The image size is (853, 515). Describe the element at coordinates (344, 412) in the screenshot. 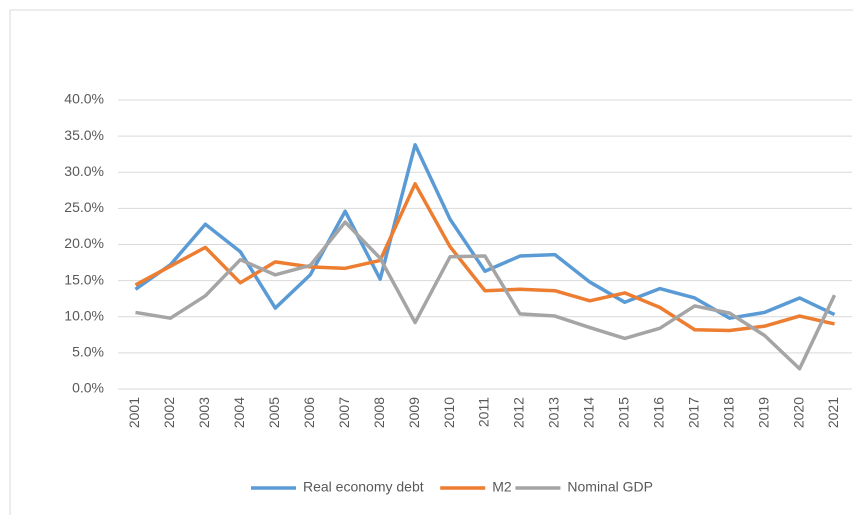

I see `x-tick-label: 2007` at that location.